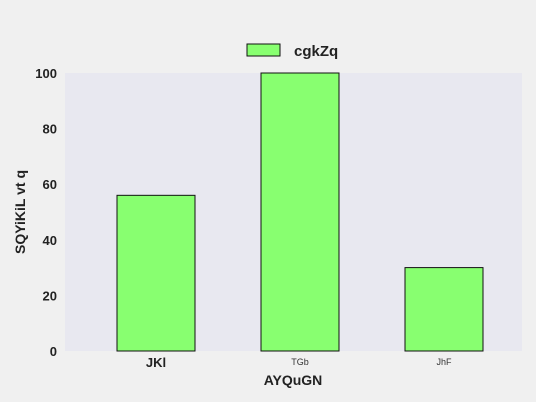  I want to click on x-tick-label: JhF, so click(444, 362).